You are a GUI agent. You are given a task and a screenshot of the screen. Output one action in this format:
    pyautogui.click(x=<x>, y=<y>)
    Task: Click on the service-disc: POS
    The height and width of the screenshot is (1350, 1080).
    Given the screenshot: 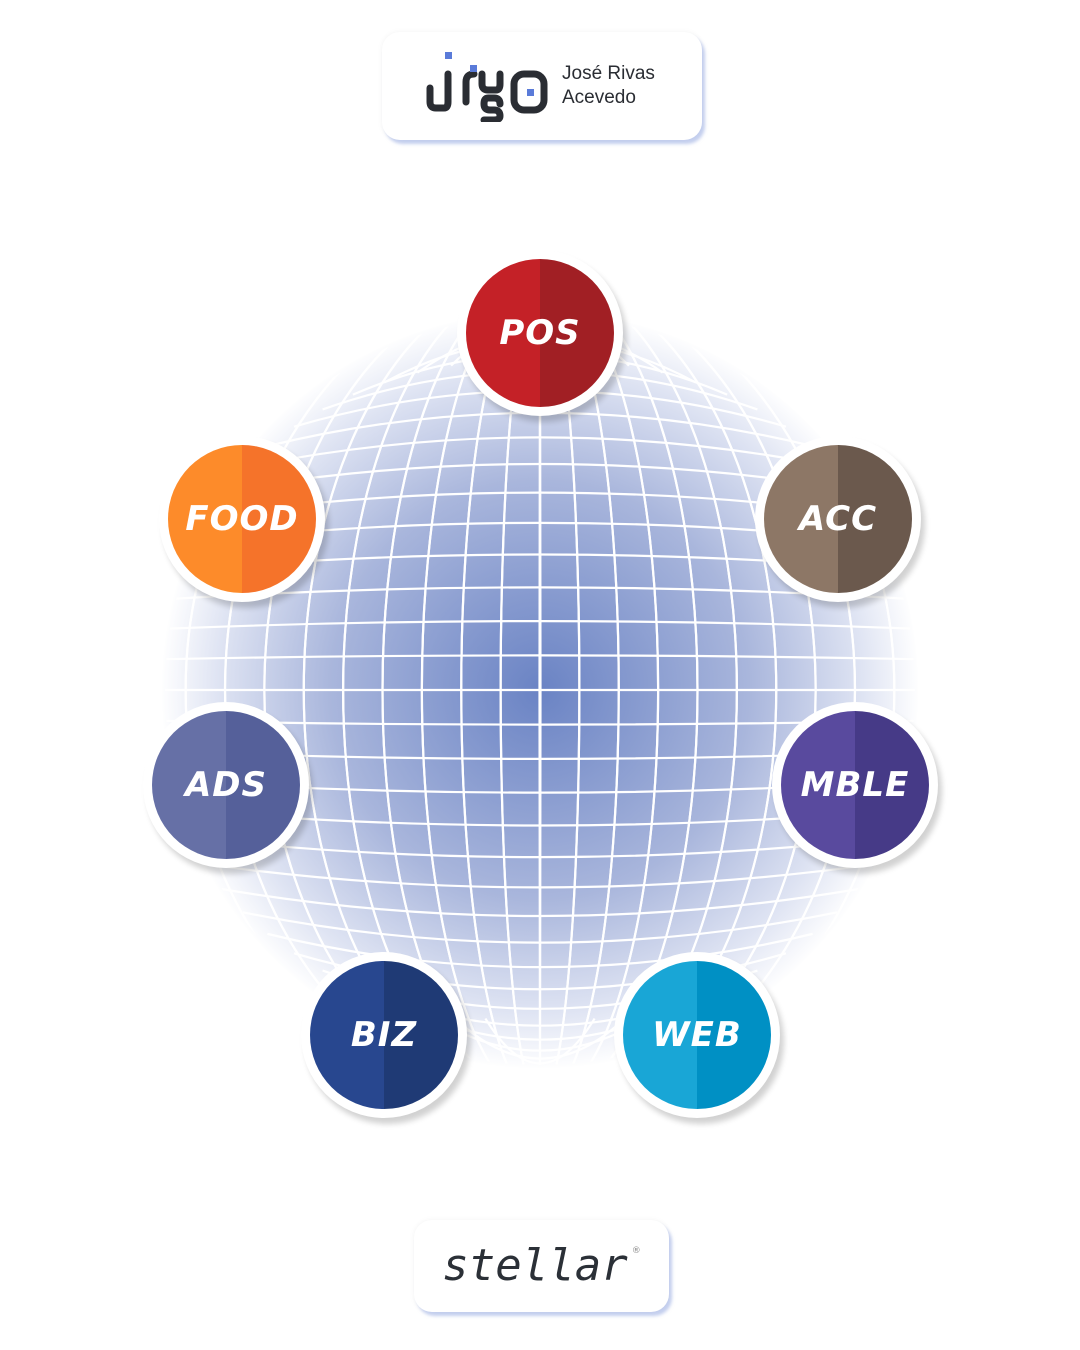 What is the action you would take?
    pyautogui.click(x=540, y=333)
    